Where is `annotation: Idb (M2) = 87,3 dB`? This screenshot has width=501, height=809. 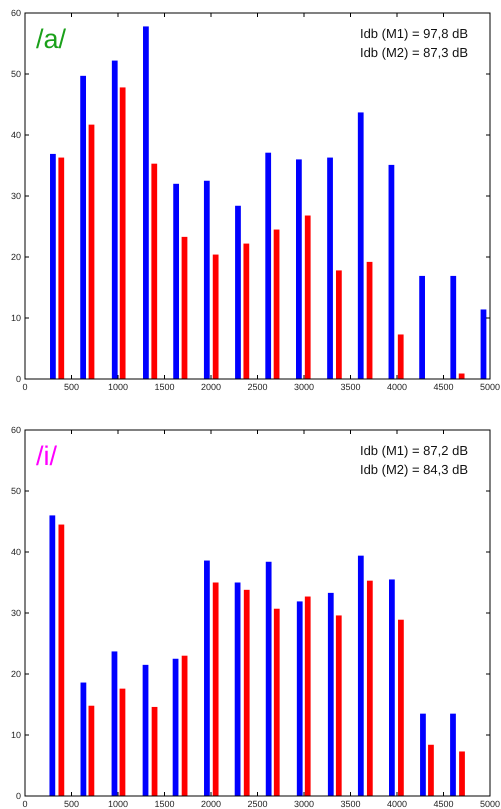
annotation: Idb (M2) = 87,3 dB is located at coordinates (414, 52).